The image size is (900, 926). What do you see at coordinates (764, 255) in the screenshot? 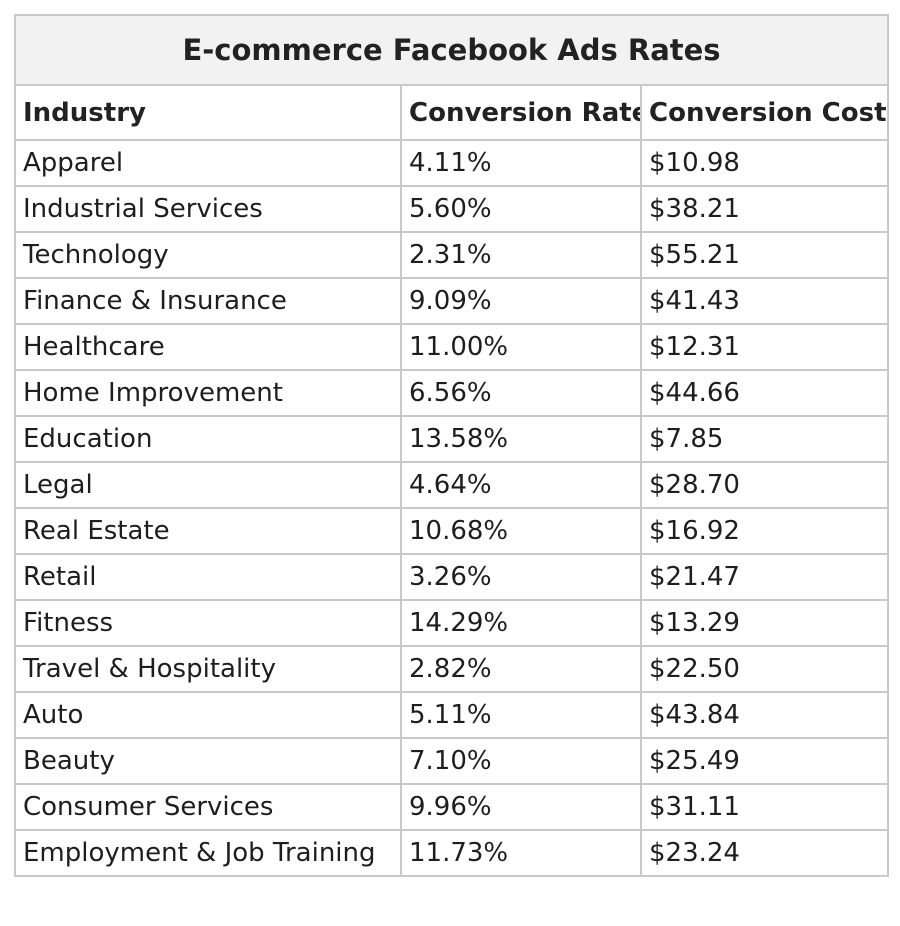
I see `conversion-cost-cell: $55.21` at bounding box center [764, 255].